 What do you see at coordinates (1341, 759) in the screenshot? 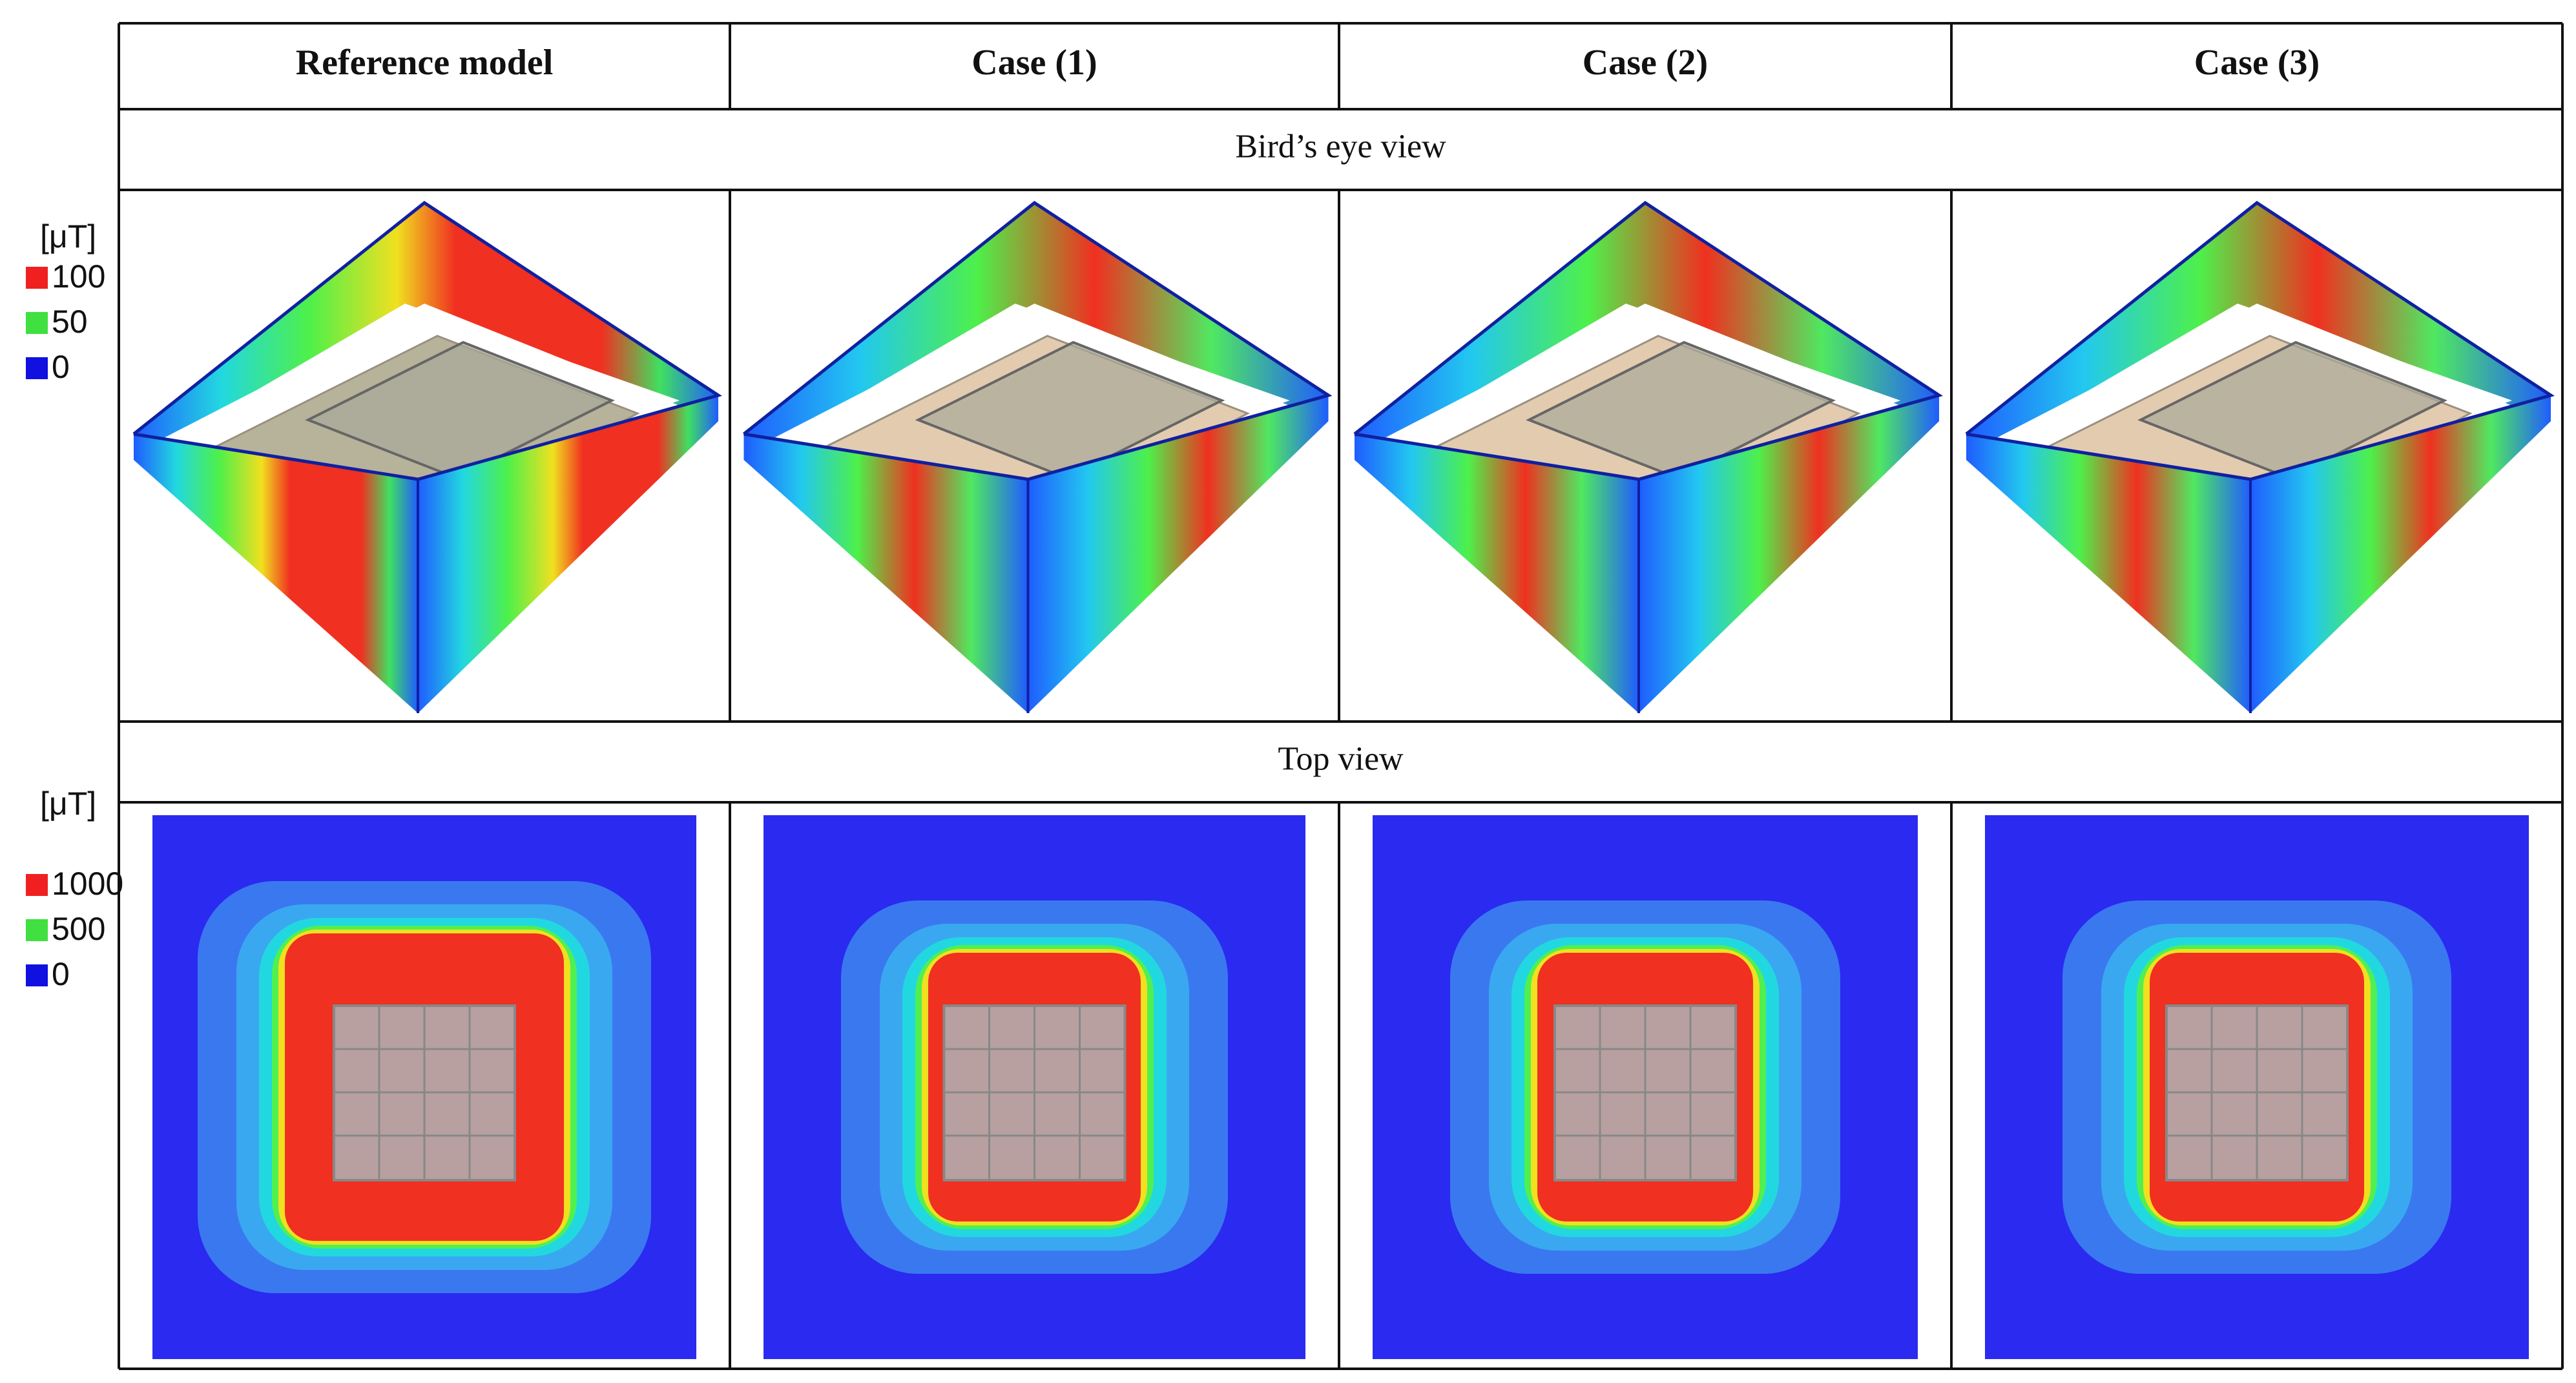
I see `section-label: Top view` at bounding box center [1341, 759].